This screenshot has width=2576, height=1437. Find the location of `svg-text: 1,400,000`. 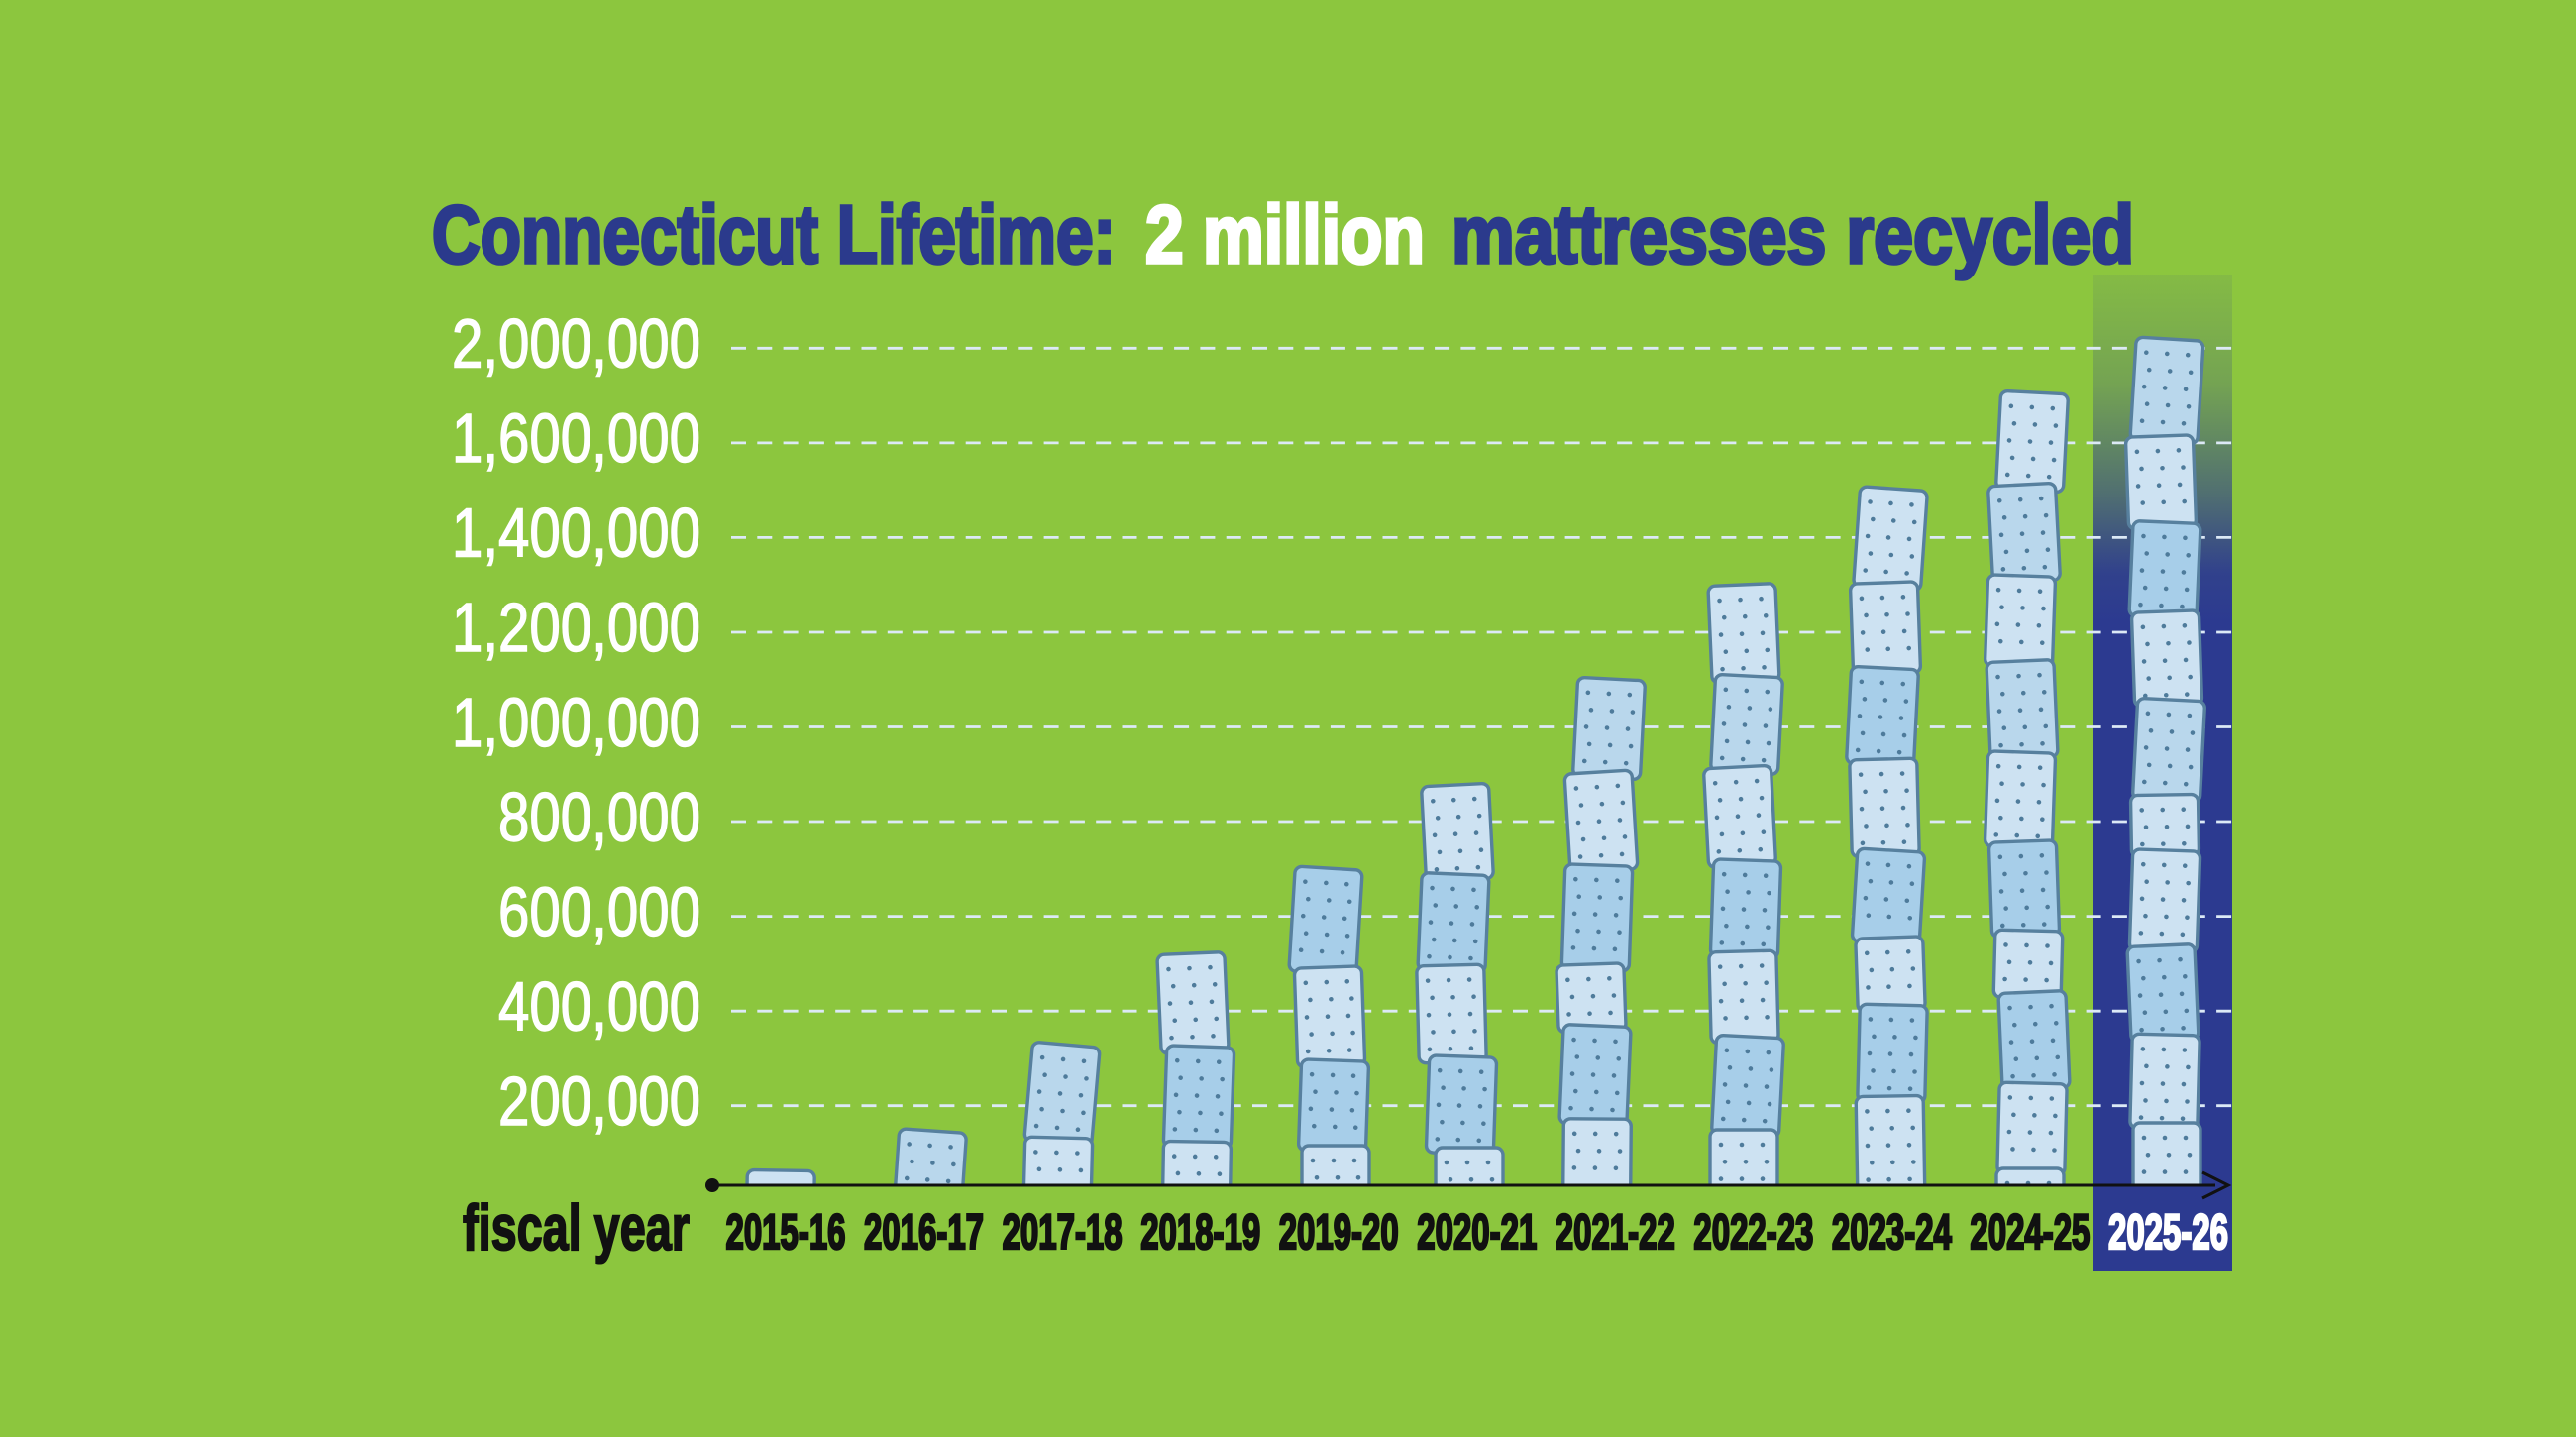

svg-text: 1,400,000 is located at coordinates (576, 534).